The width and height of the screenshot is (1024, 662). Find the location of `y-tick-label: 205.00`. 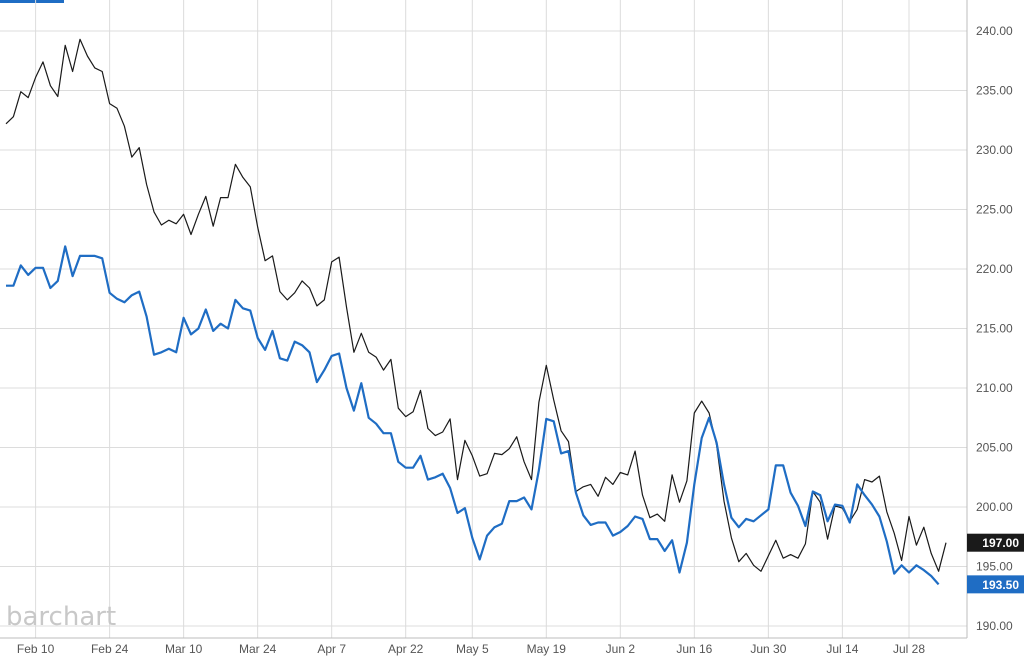

y-tick-label: 205.00 is located at coordinates (994, 448).